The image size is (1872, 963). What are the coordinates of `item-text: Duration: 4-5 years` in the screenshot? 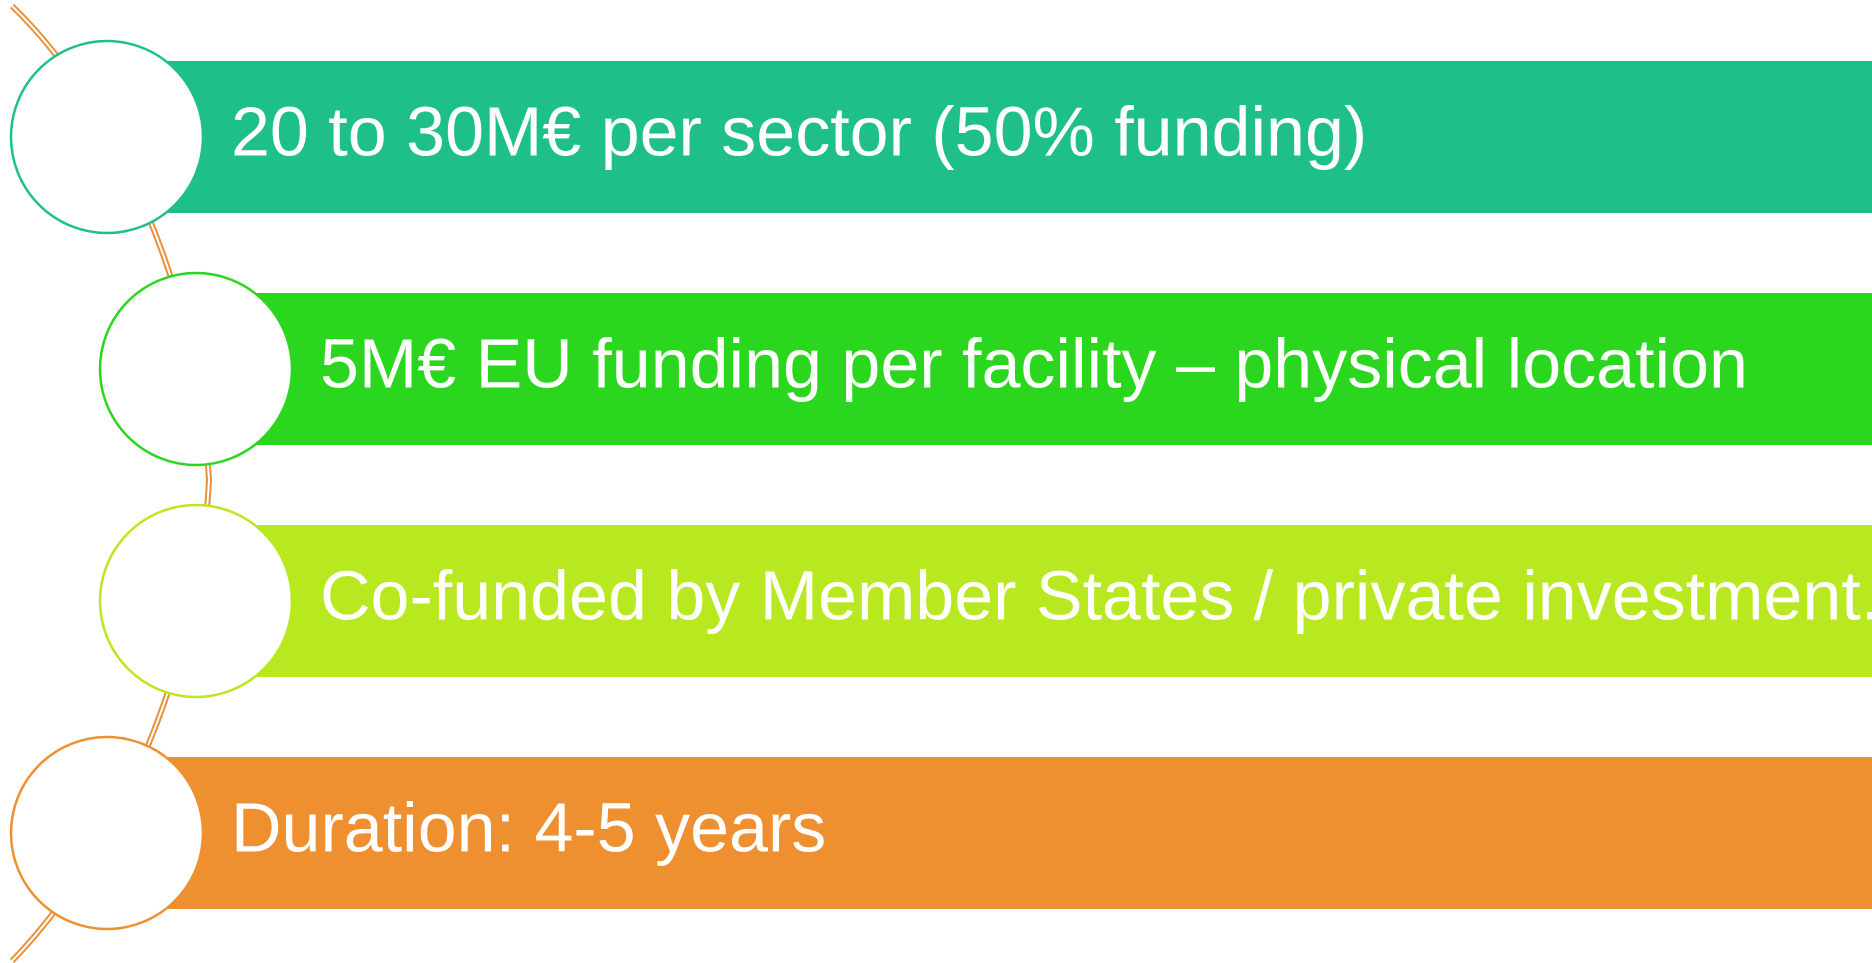 It's located at (528, 827).